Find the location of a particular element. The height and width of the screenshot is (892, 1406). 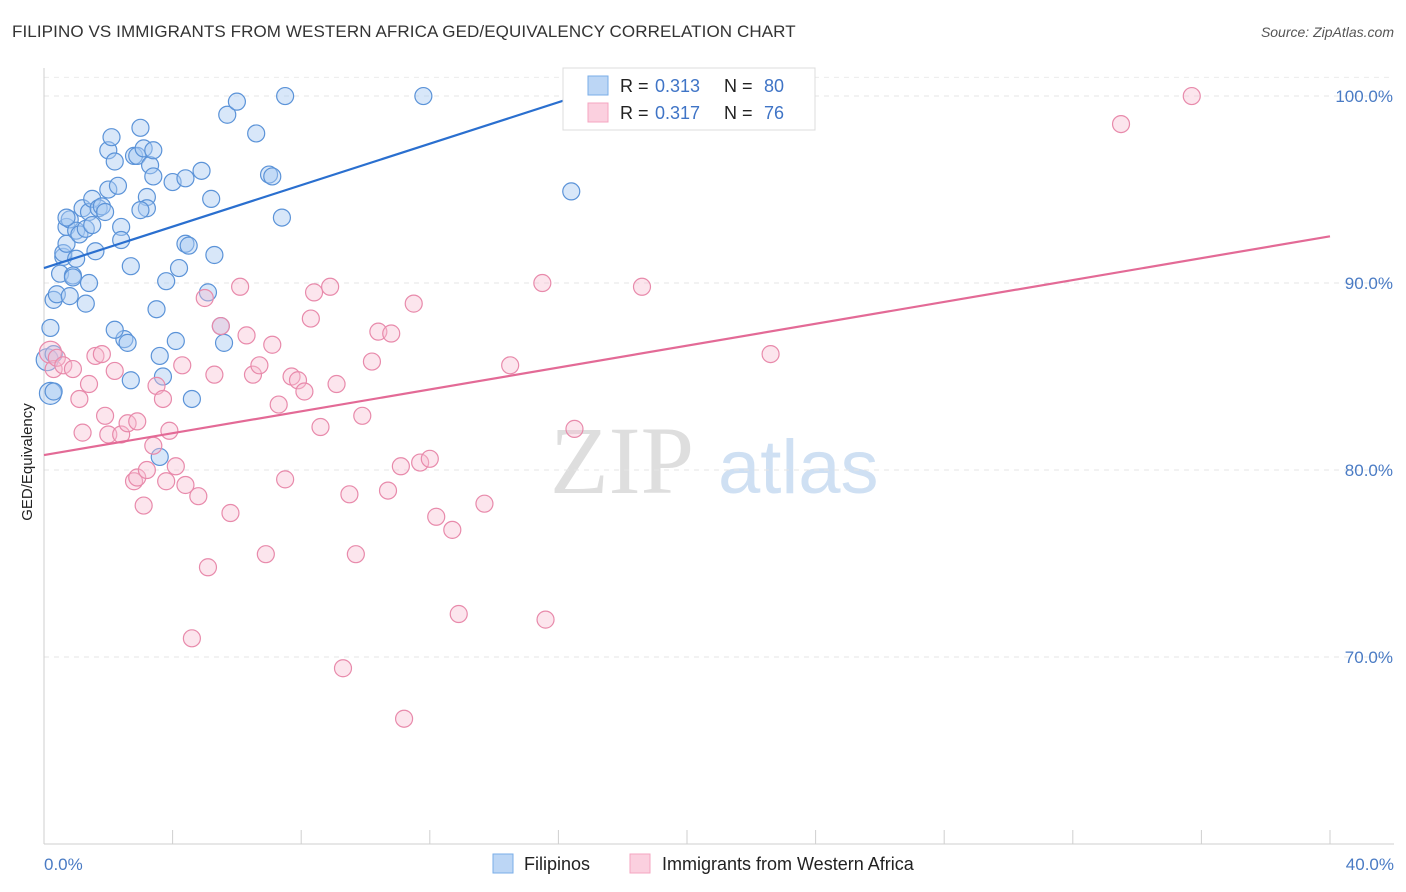

legend-swatch-western-africa is located at coordinates (598, 112).